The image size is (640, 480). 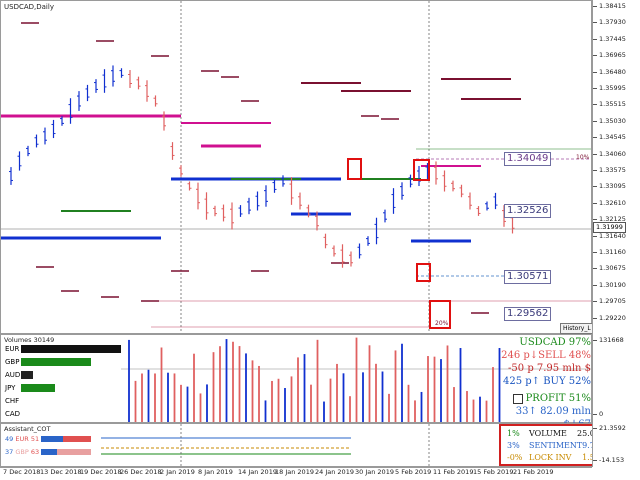 What do you see at coordinates (609, 227) in the screenshot?
I see `current-price-marker: 1.31999` at bounding box center [609, 227].